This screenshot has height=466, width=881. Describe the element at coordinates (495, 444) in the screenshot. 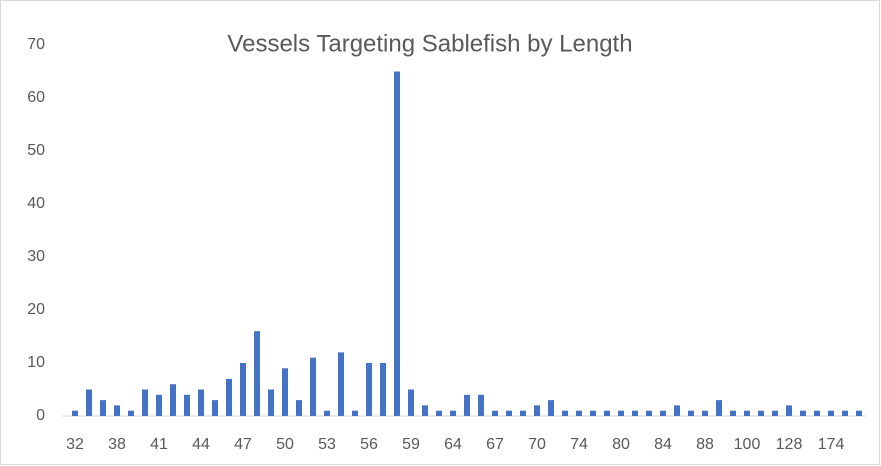

I see `x-tick-label: 67` at that location.